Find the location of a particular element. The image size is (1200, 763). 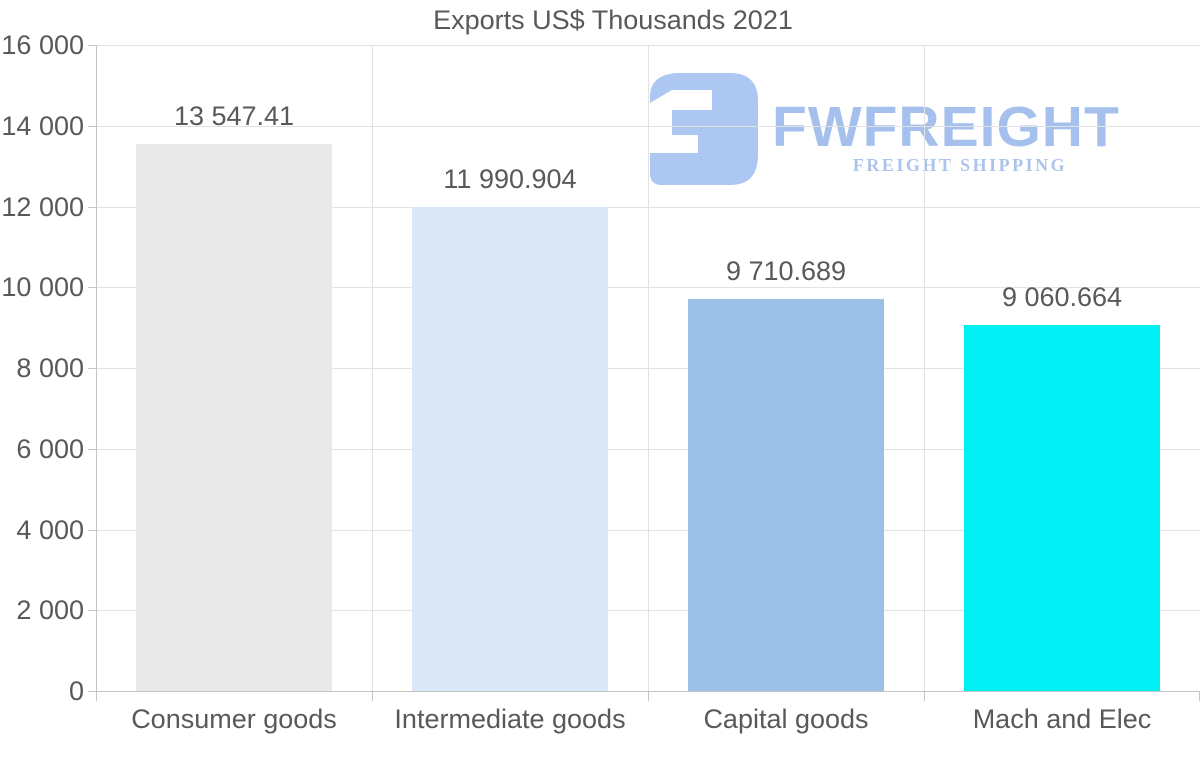

y-axis-label: 0 is located at coordinates (76, 691).